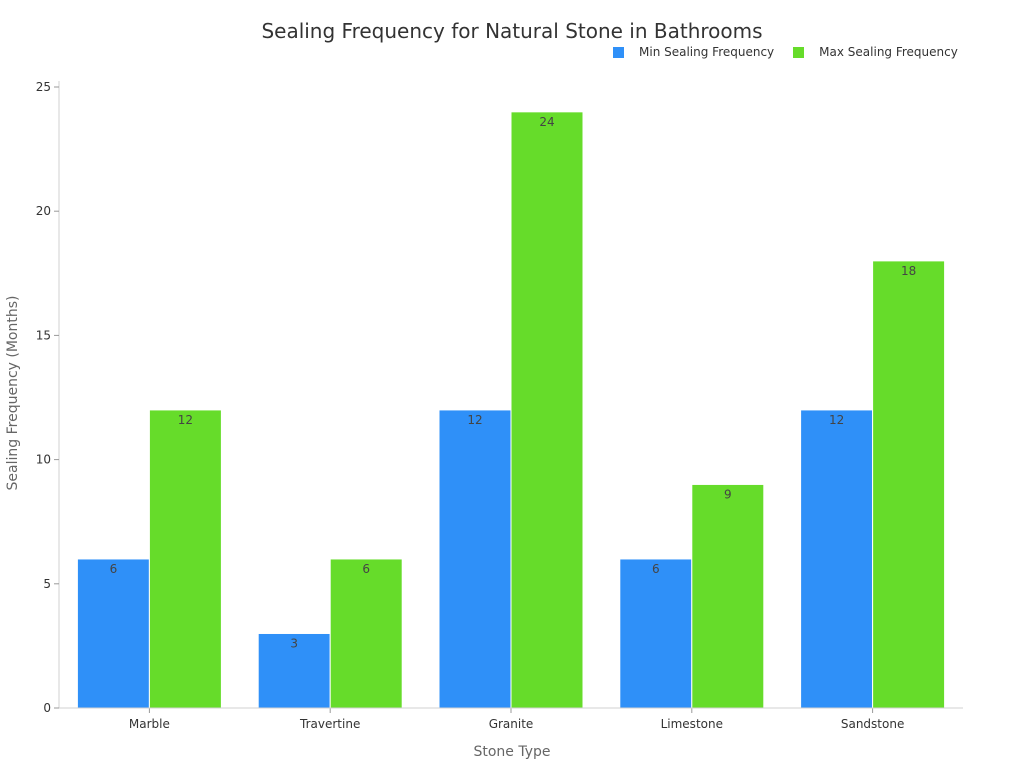  What do you see at coordinates (366, 633) in the screenshot?
I see `bar-travertine-max` at bounding box center [366, 633].